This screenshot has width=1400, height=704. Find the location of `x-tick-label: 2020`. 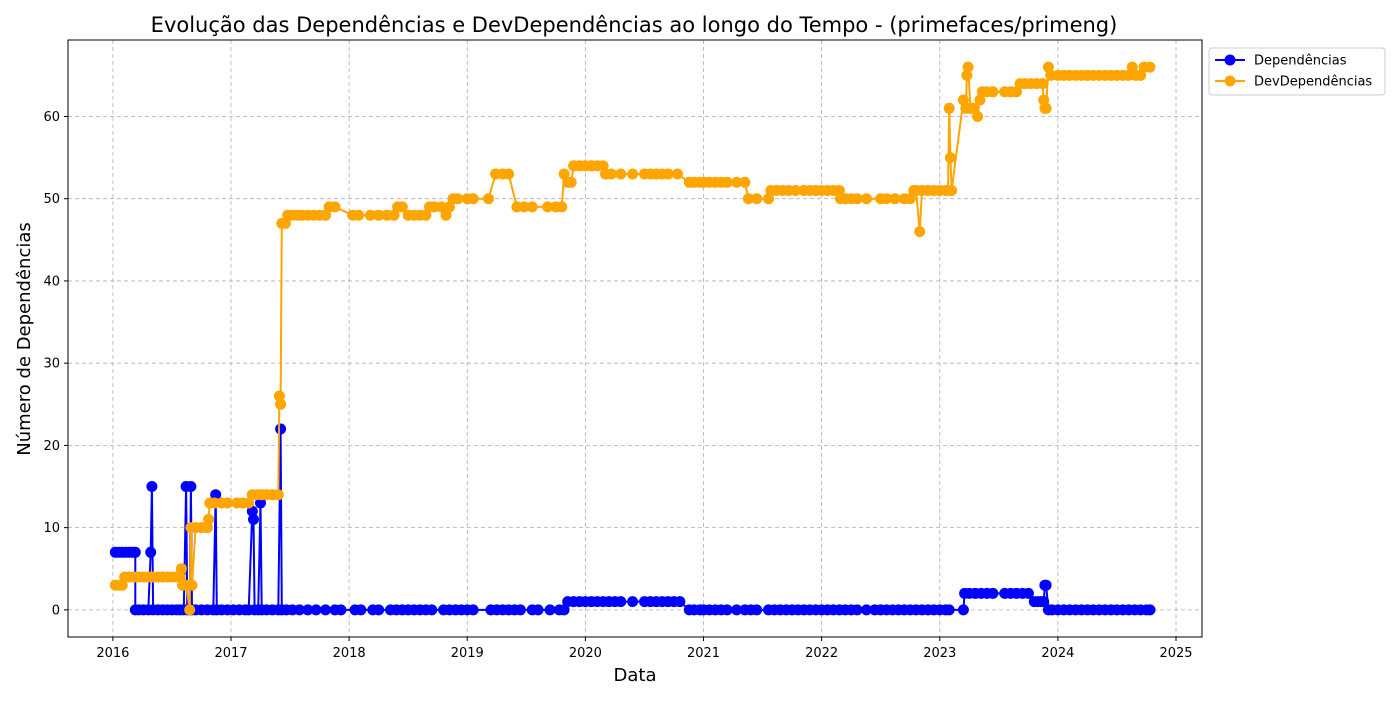

x-tick-label: 2020 is located at coordinates (585, 653).